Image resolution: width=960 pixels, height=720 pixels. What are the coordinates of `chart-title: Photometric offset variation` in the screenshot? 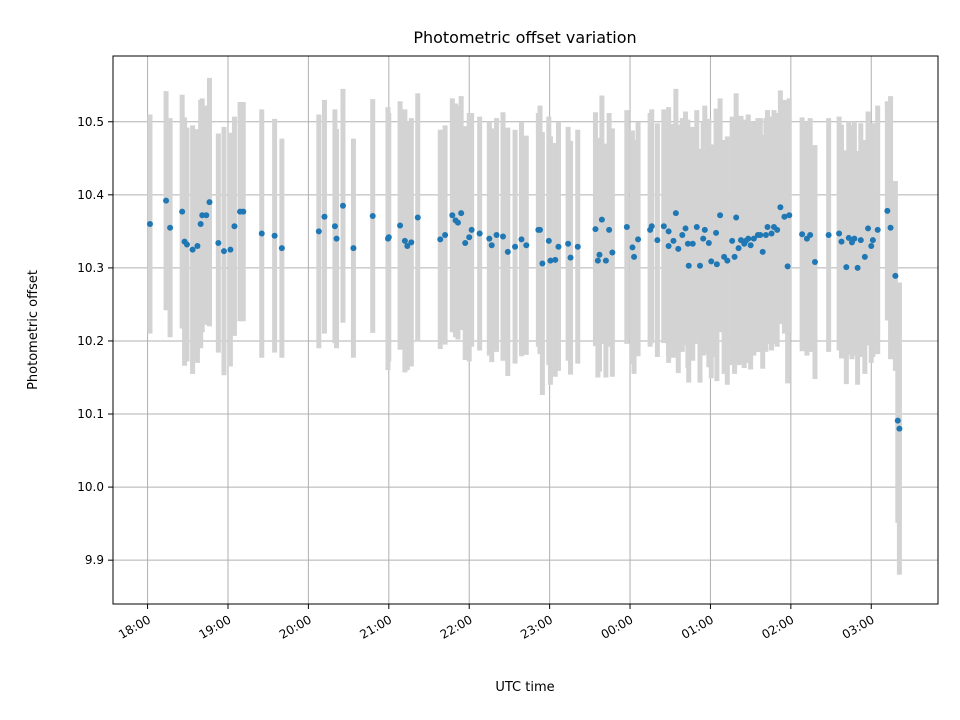 It's located at (524, 37).